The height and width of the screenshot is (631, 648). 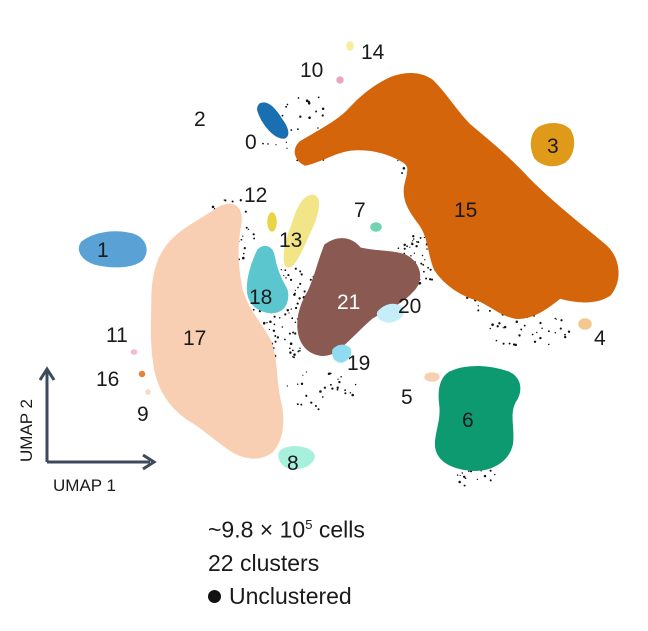 I want to click on cell-count: ~9.8 × 105 cells, so click(x=286, y=529).